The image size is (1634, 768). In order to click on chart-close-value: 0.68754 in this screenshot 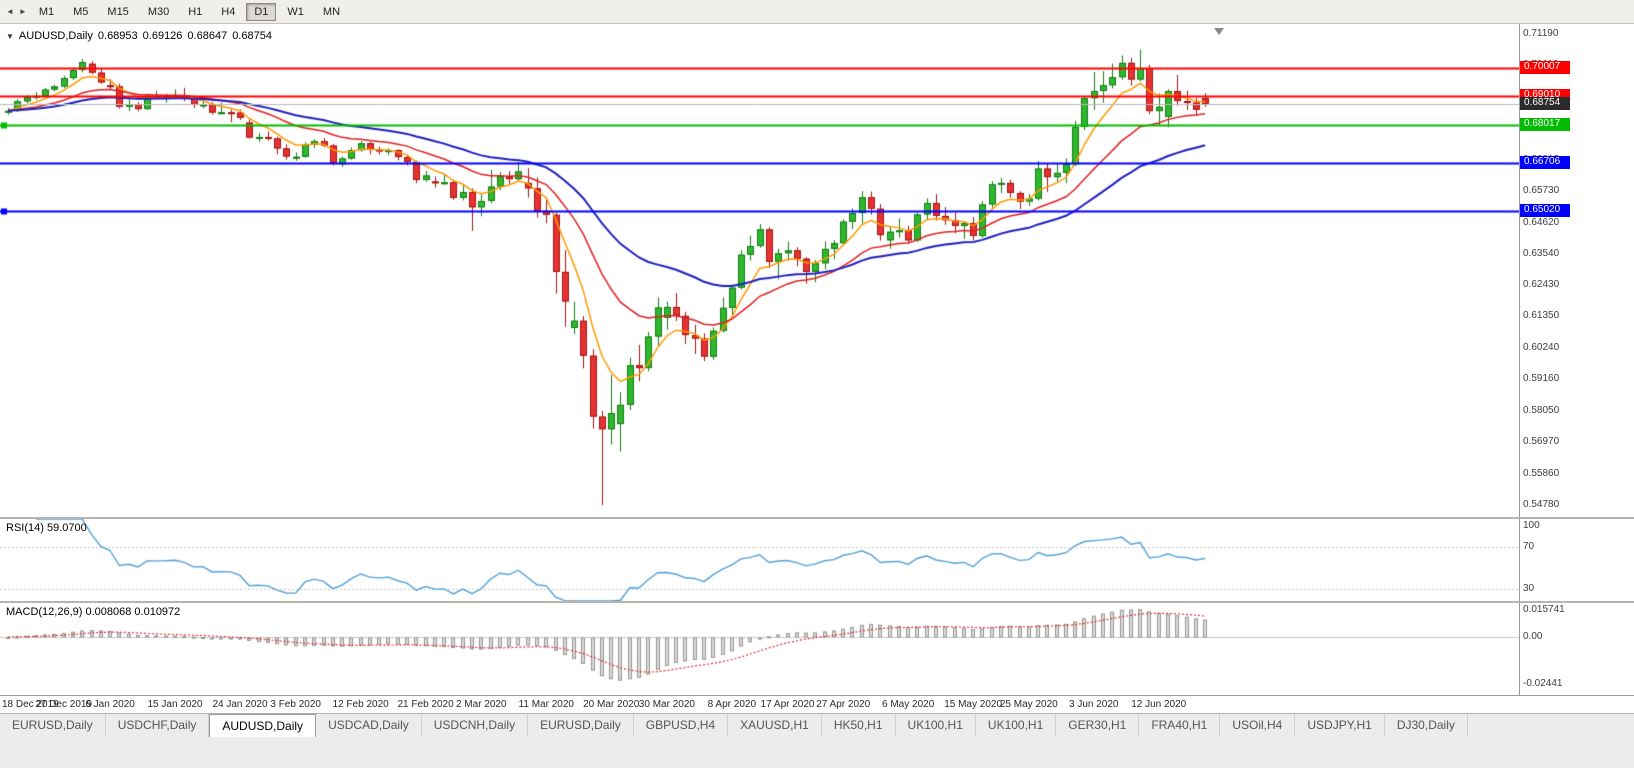, I will do `click(252, 36)`.